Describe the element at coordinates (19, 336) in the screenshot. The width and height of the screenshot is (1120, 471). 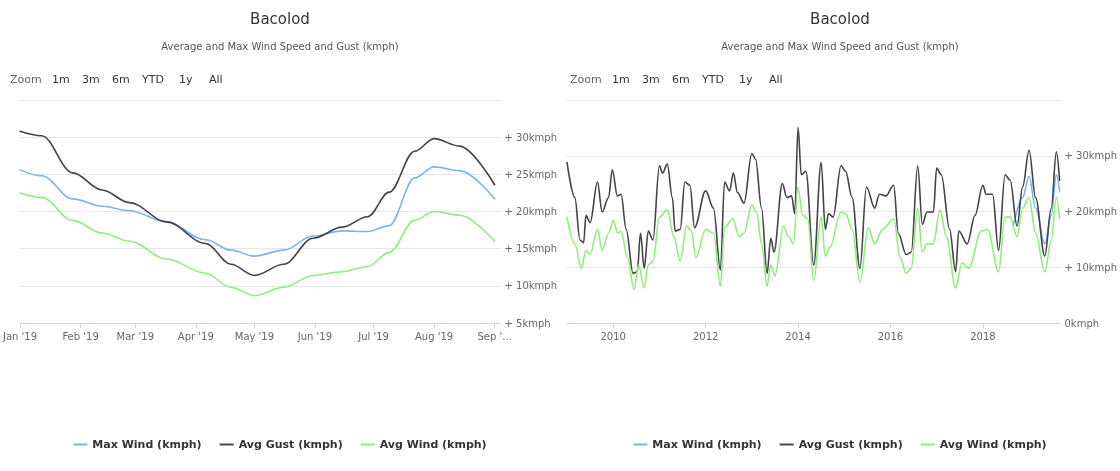
I see `x-tick-label: Jan '19` at that location.